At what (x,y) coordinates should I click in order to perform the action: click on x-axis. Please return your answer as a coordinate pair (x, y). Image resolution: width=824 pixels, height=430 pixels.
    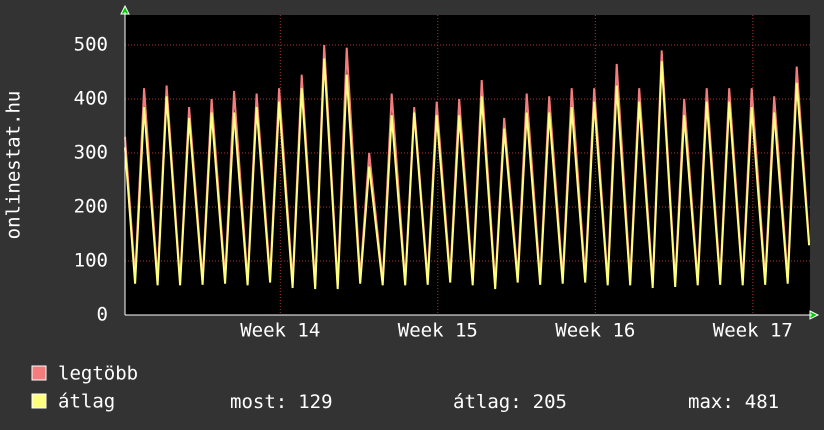
    Looking at the image, I should click on (472, 315).